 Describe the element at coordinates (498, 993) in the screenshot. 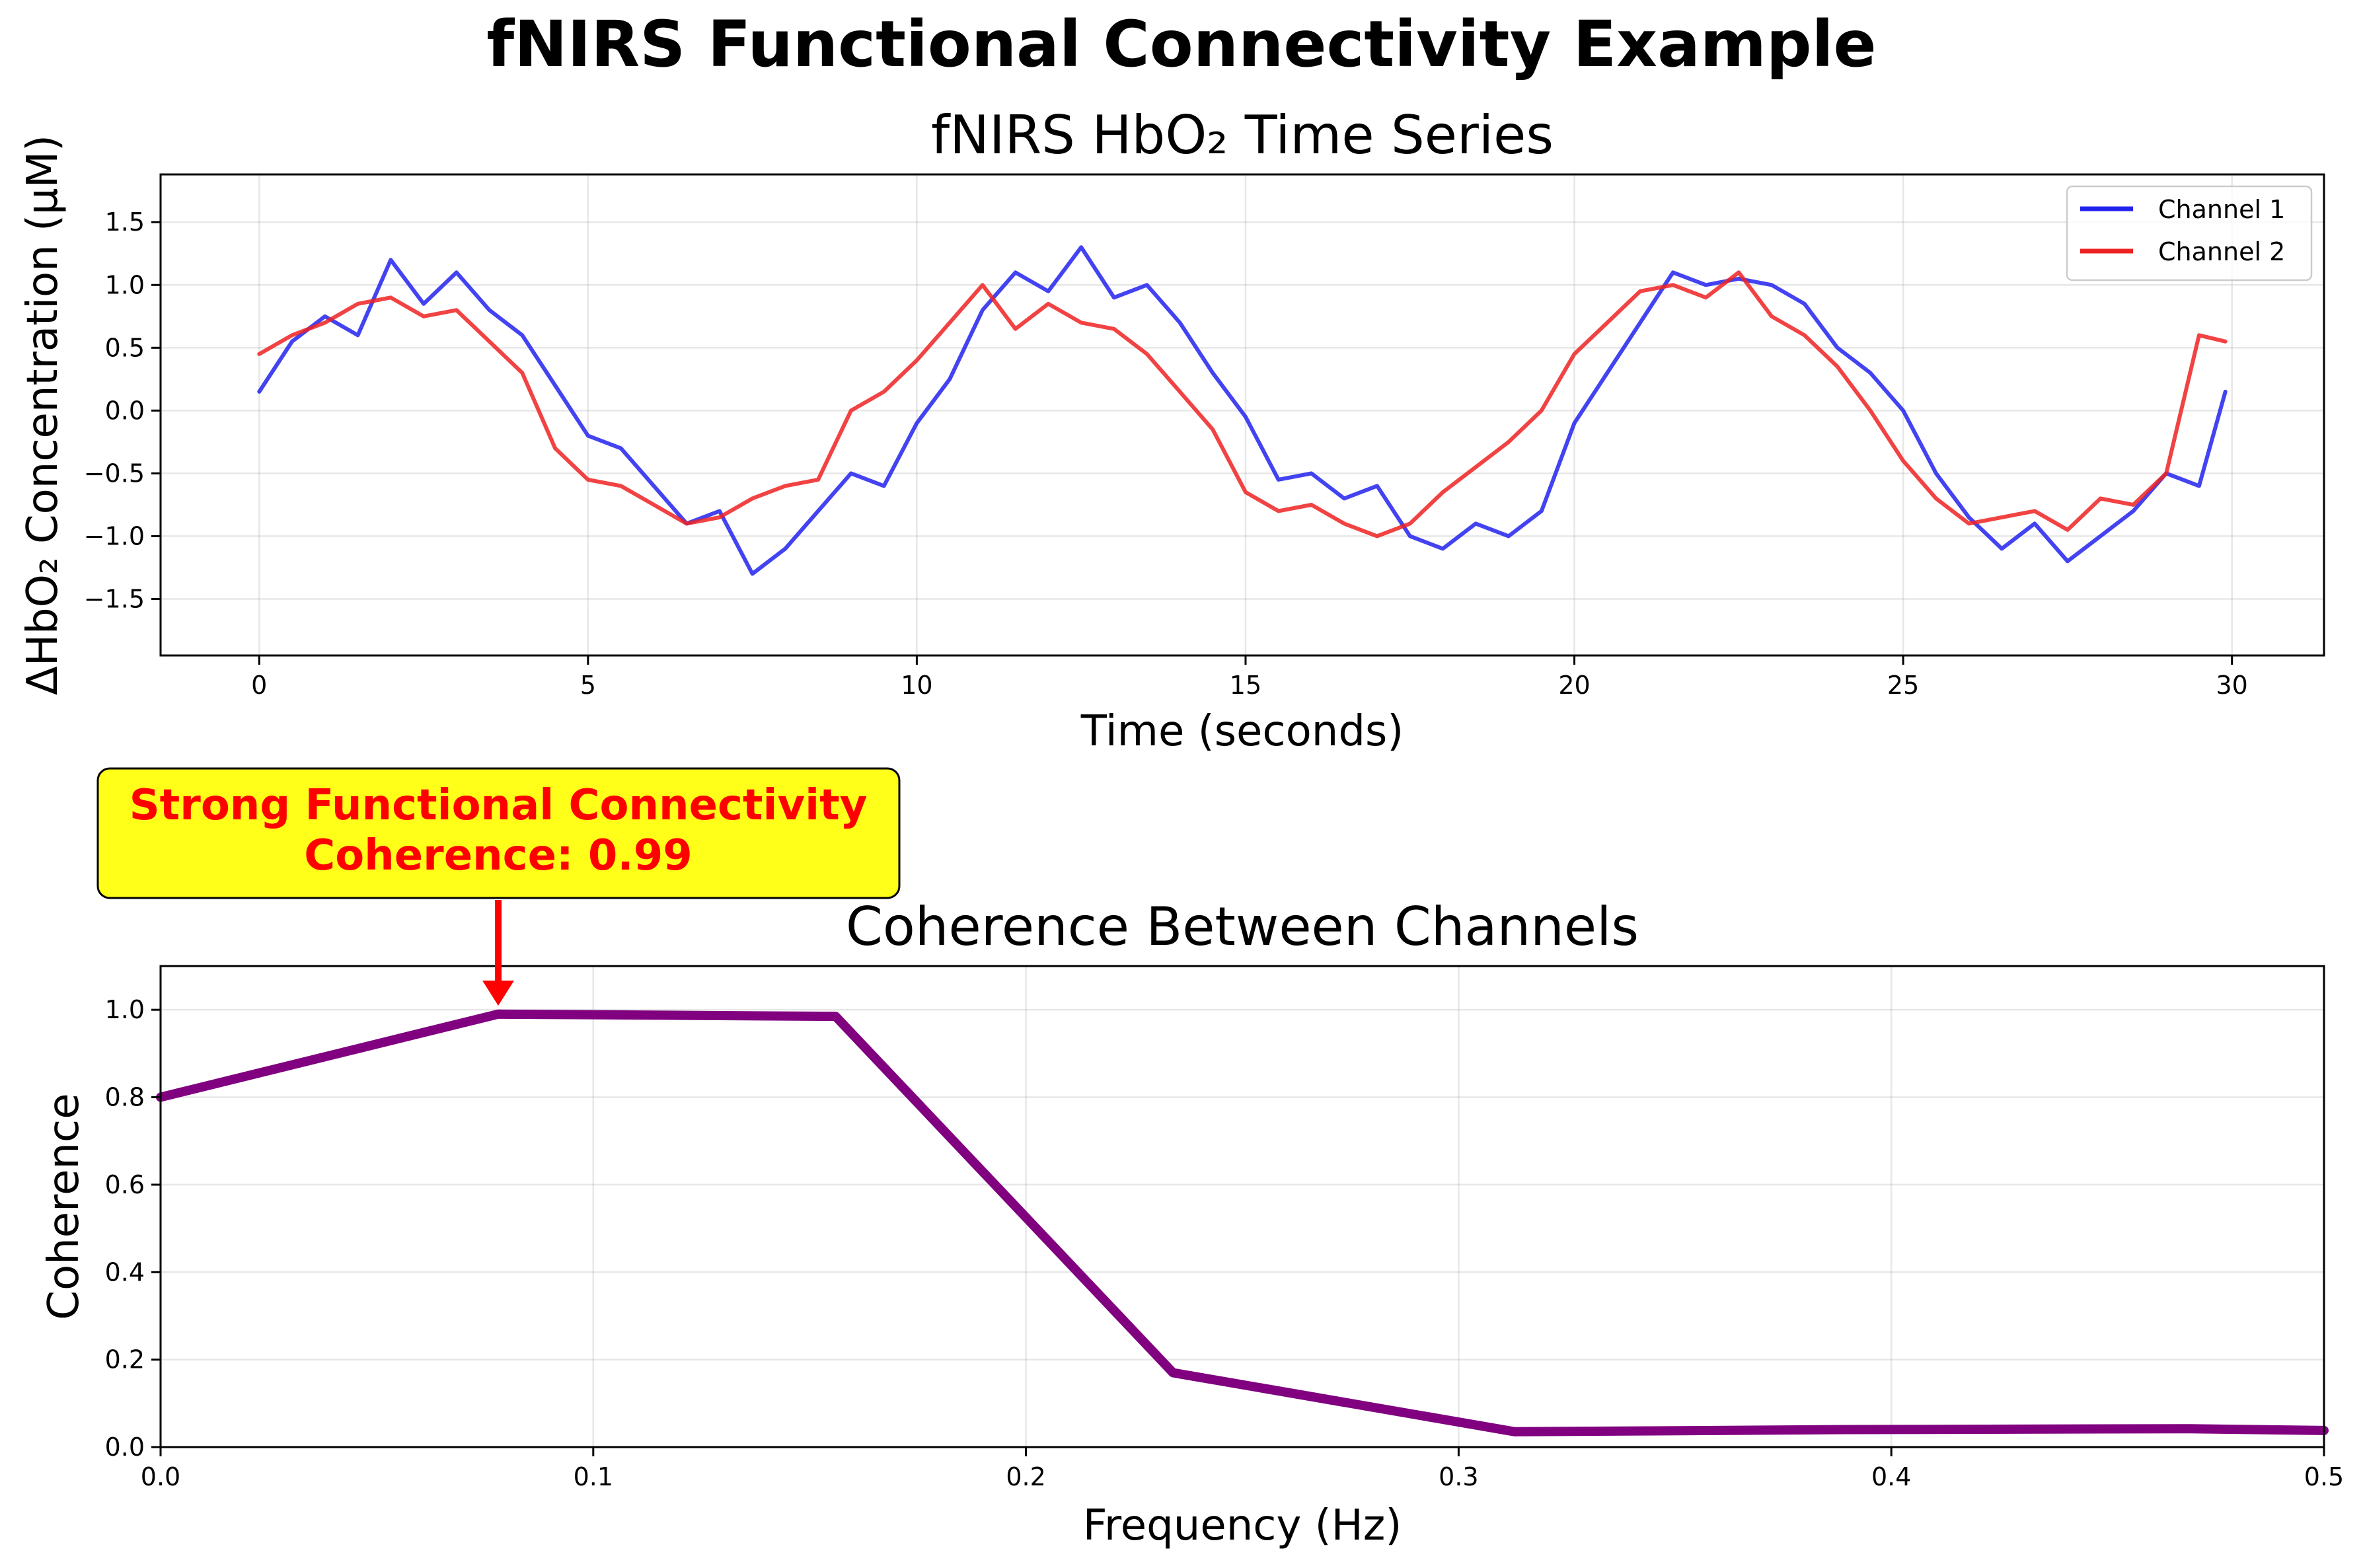

I see `annotation-arrow-head` at that location.